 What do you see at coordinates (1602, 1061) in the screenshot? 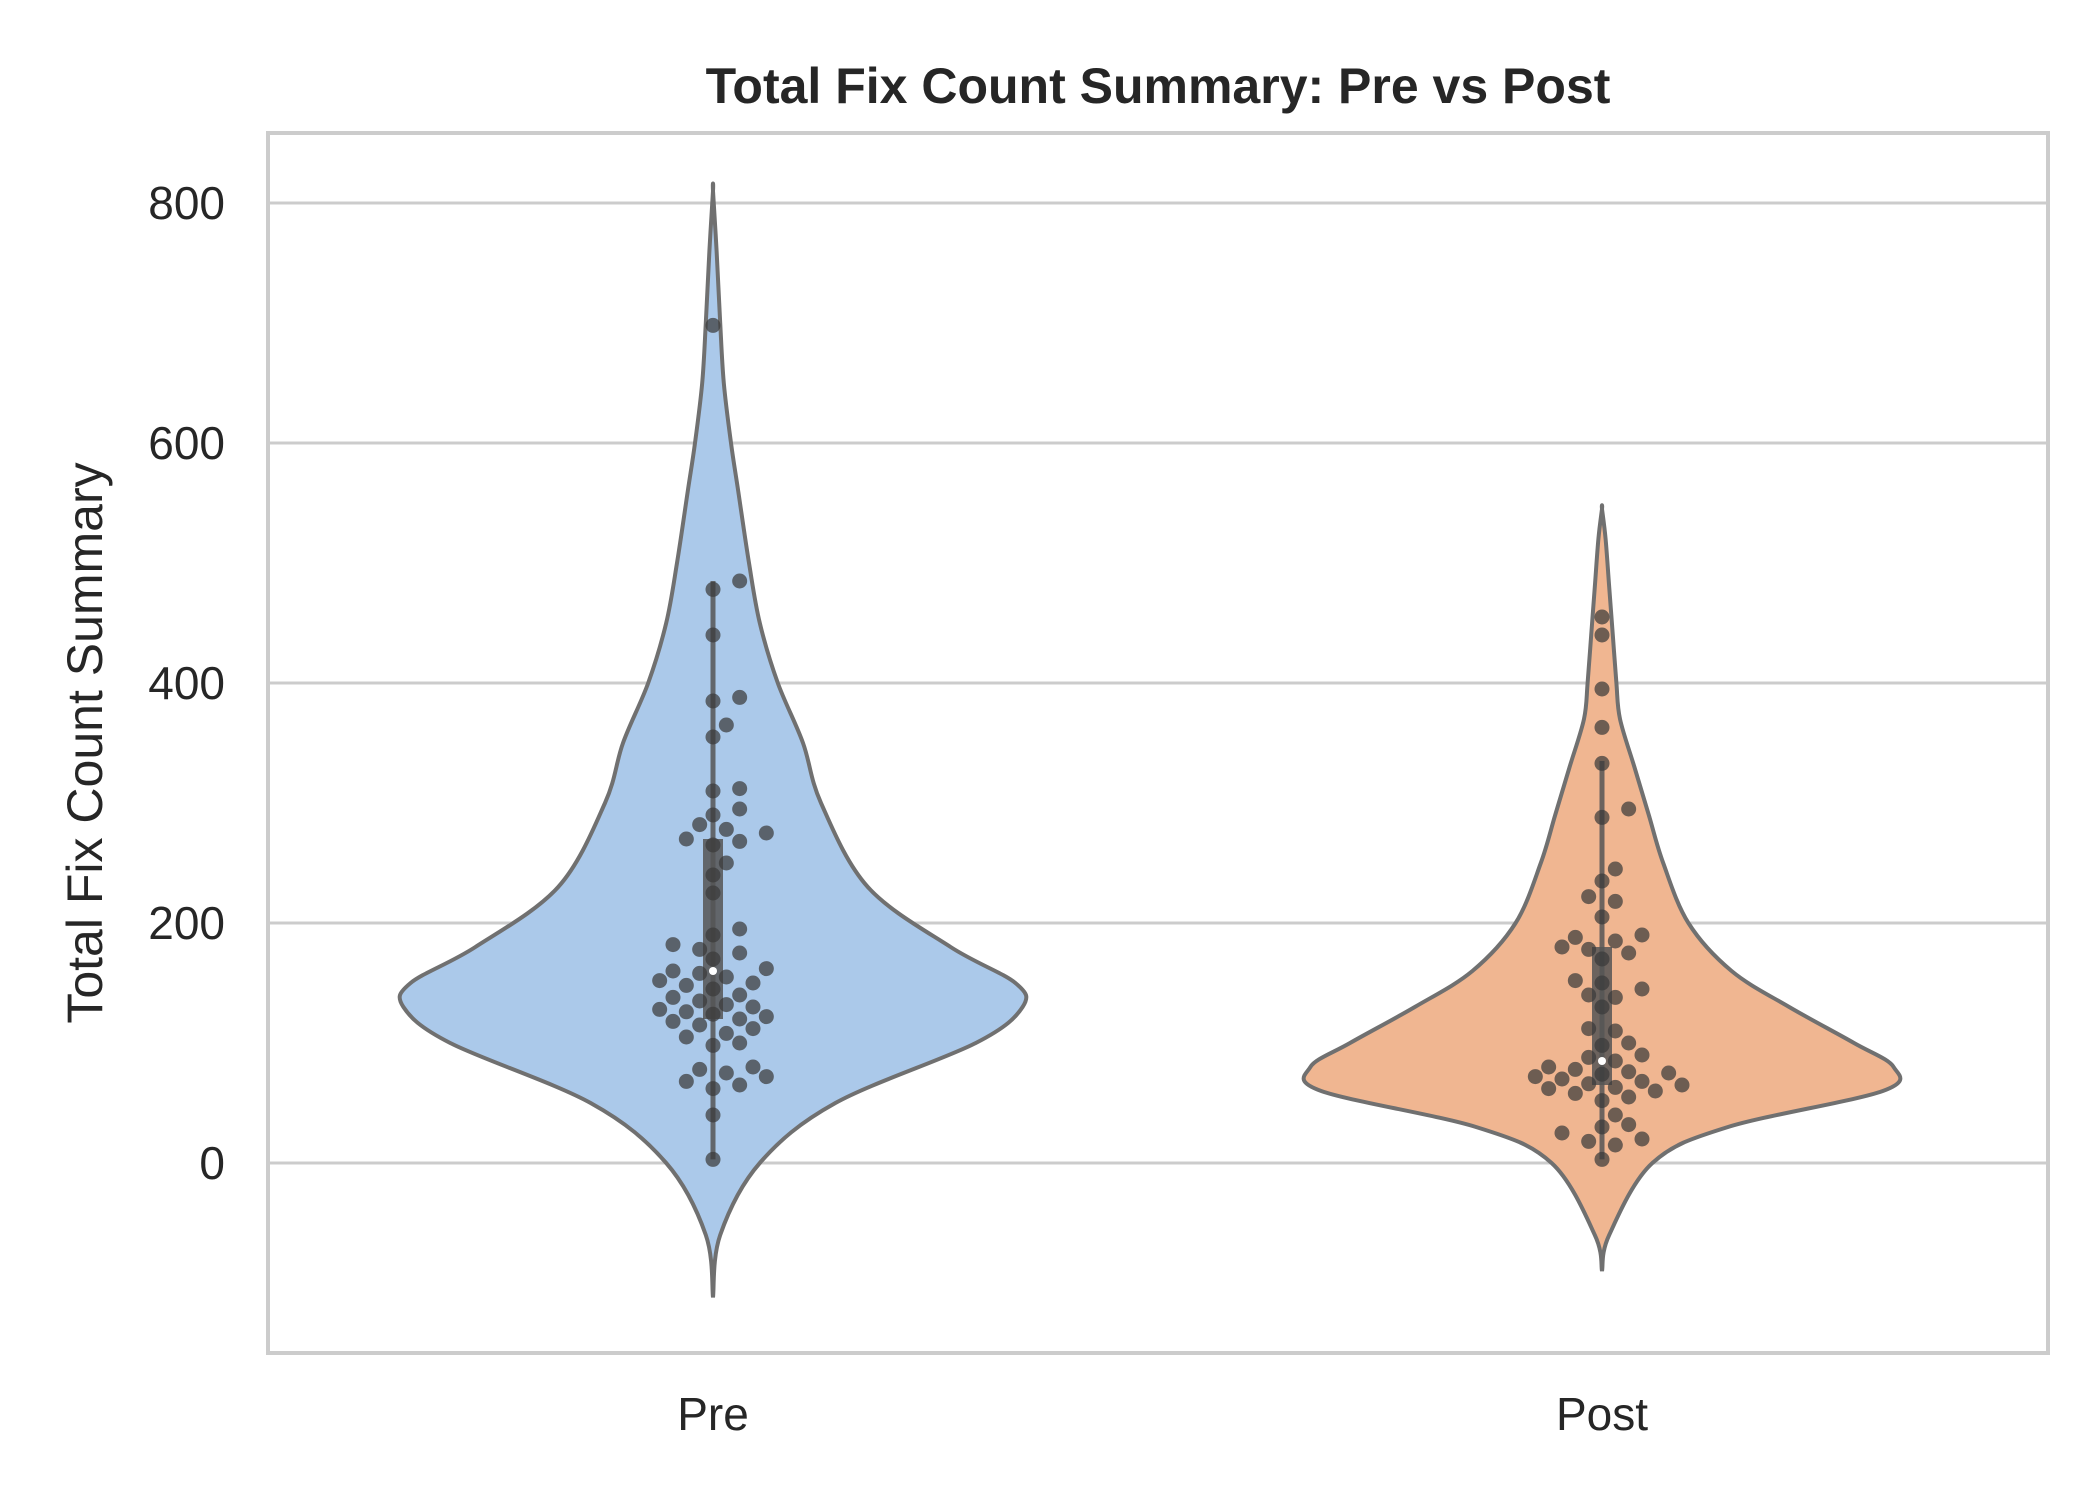
I see `median-marker-post` at bounding box center [1602, 1061].